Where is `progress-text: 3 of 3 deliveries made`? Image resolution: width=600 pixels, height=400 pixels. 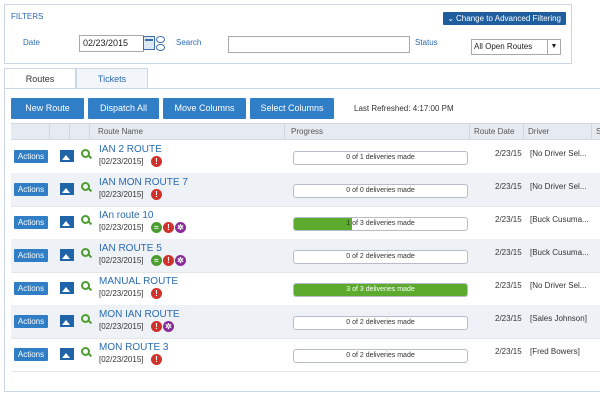
progress-text: 3 of 3 deliveries made is located at coordinates (380, 289).